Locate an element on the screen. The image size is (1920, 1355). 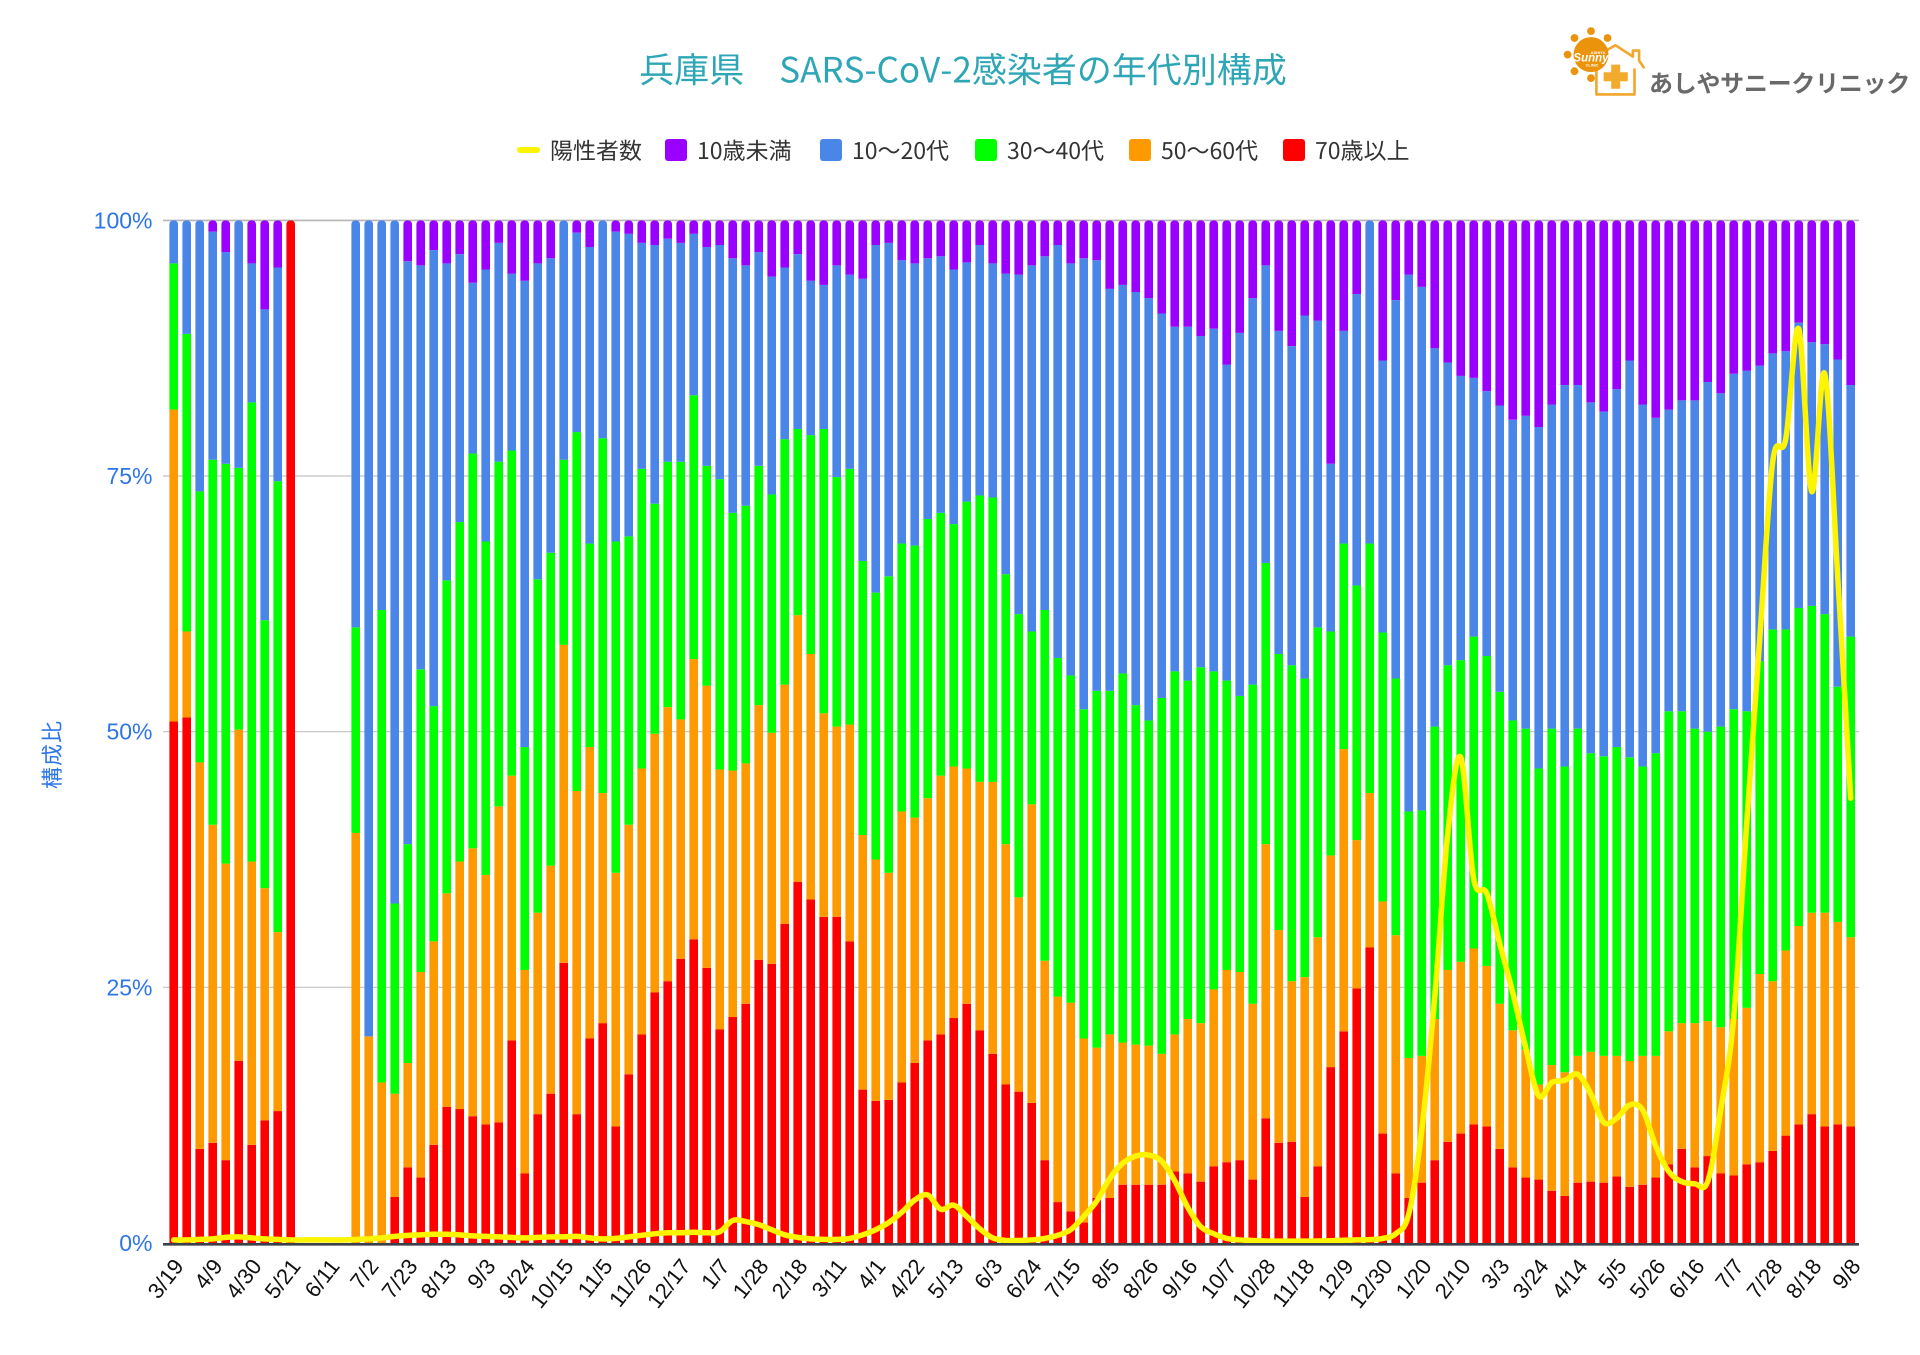
svg-text: CLINIC is located at coordinates (1592, 66).